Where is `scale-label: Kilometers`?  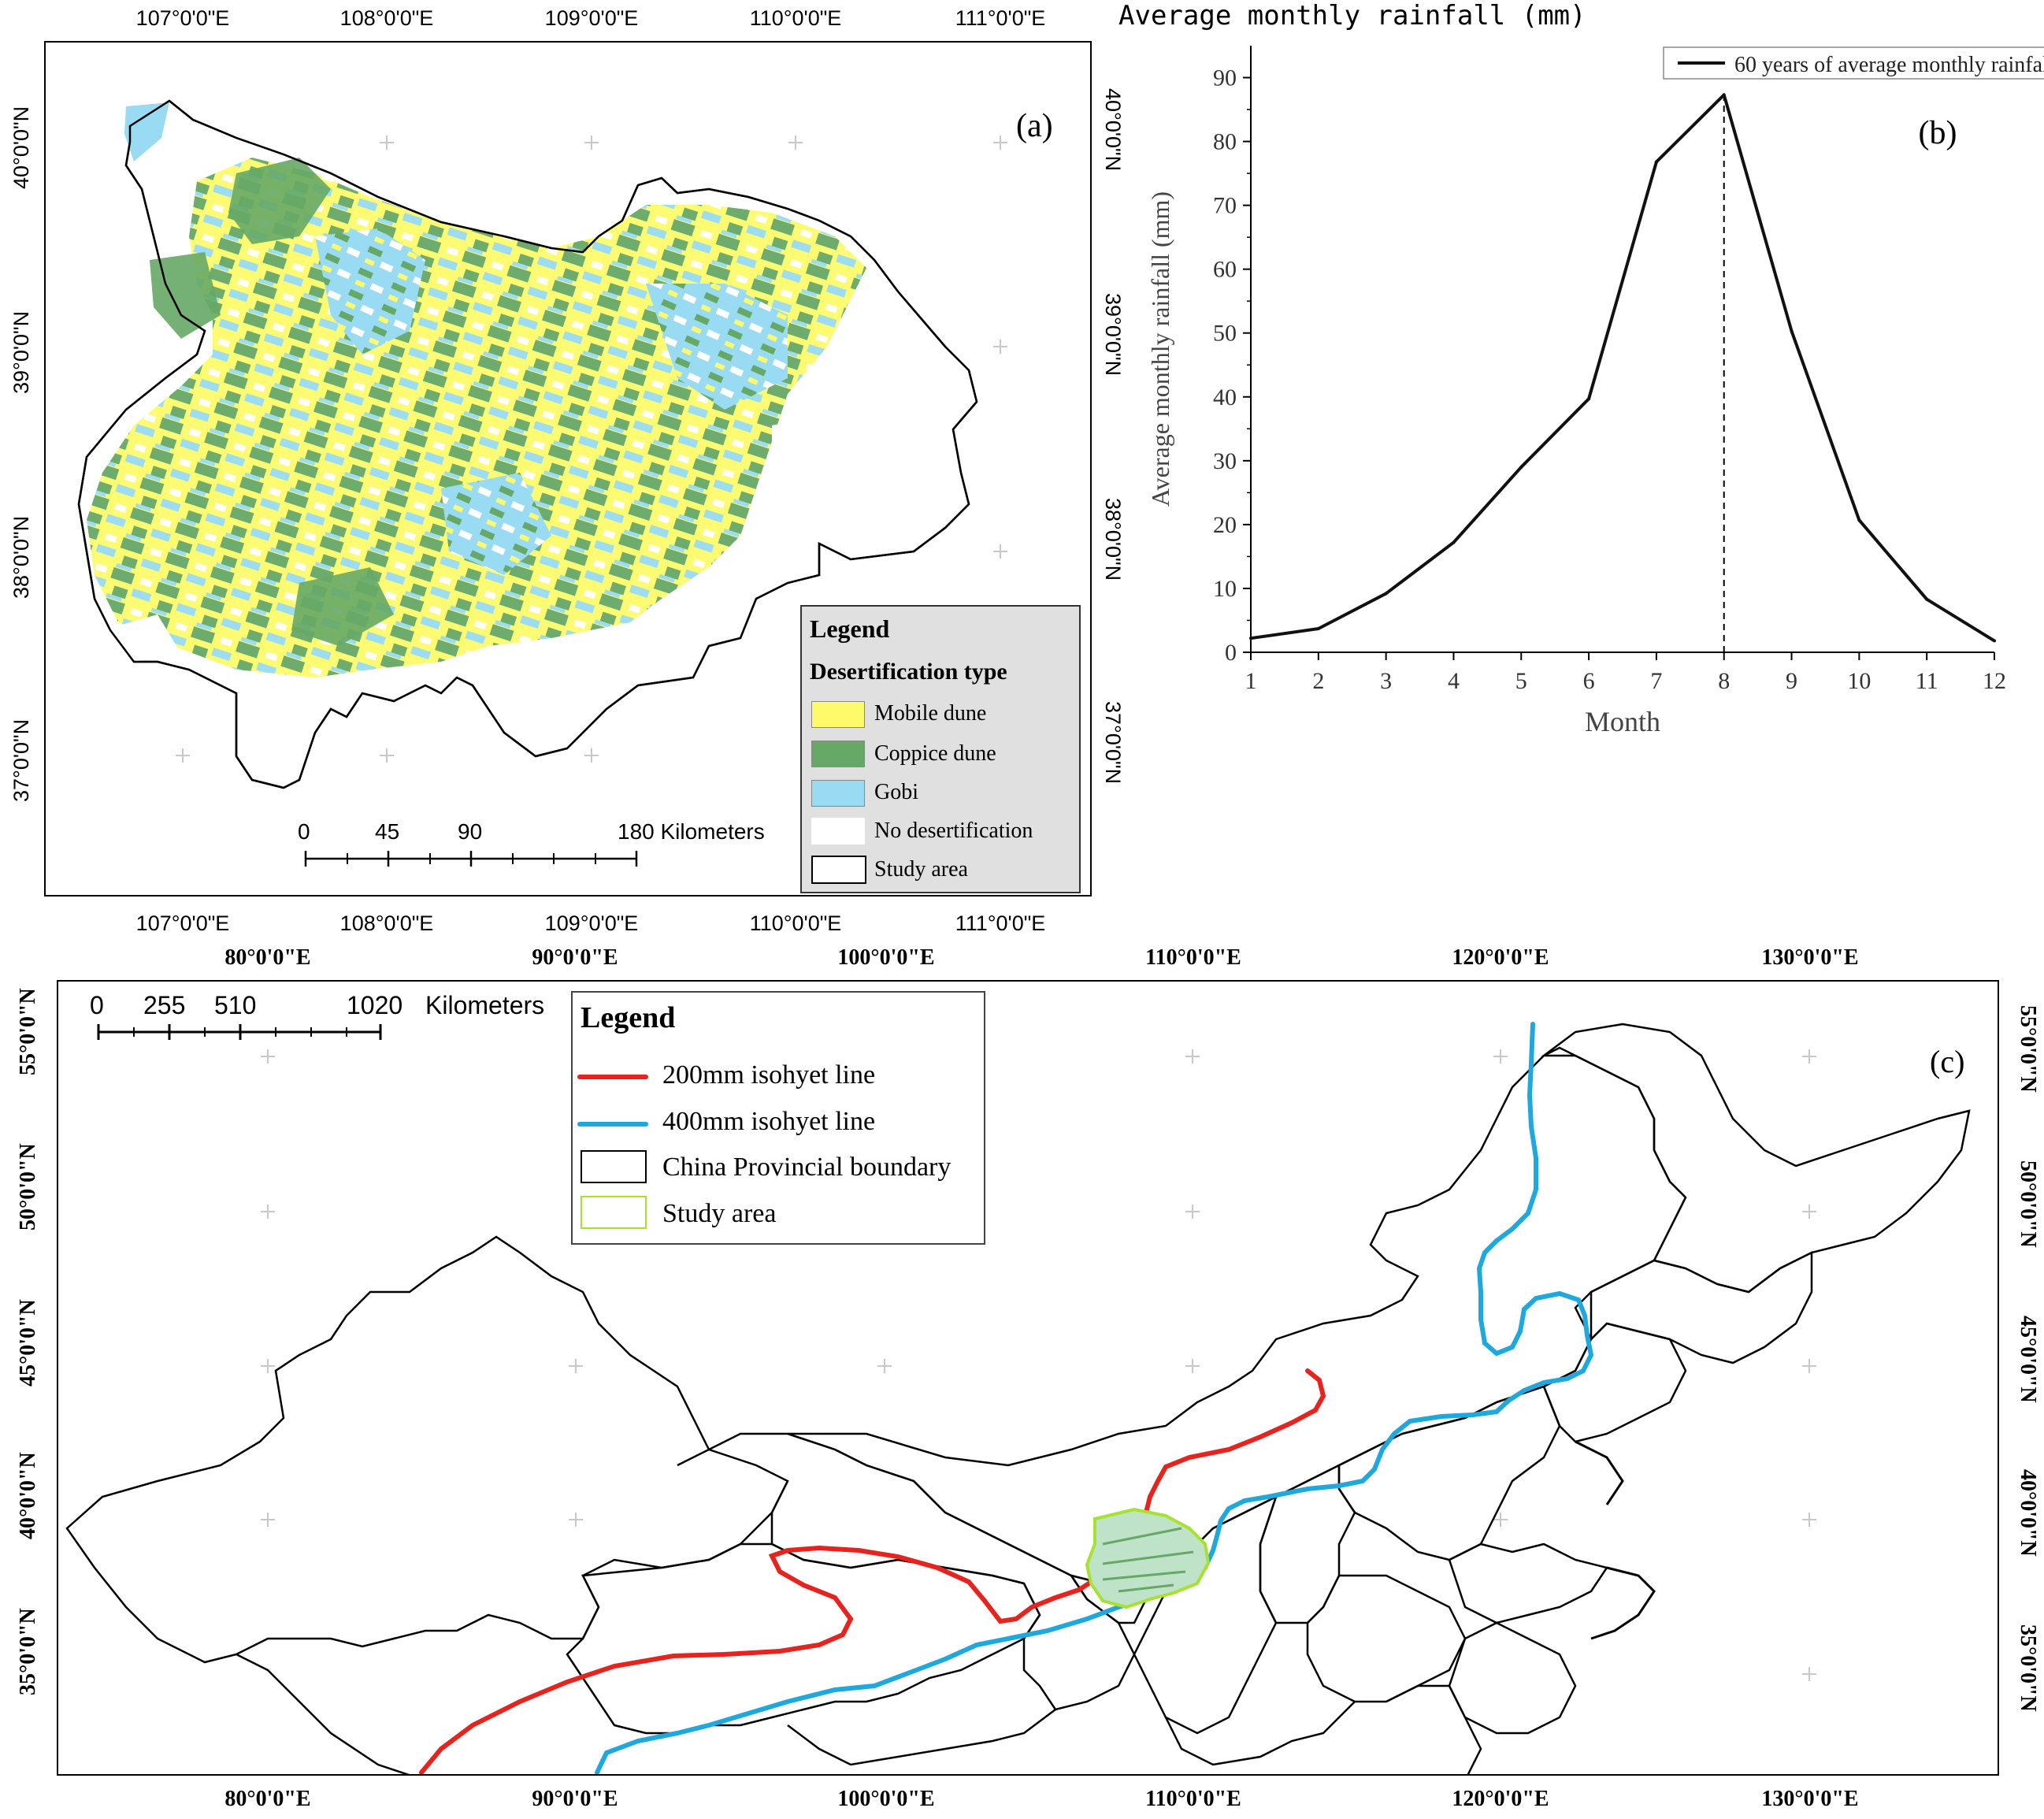
scale-label: Kilometers is located at coordinates (485, 1005).